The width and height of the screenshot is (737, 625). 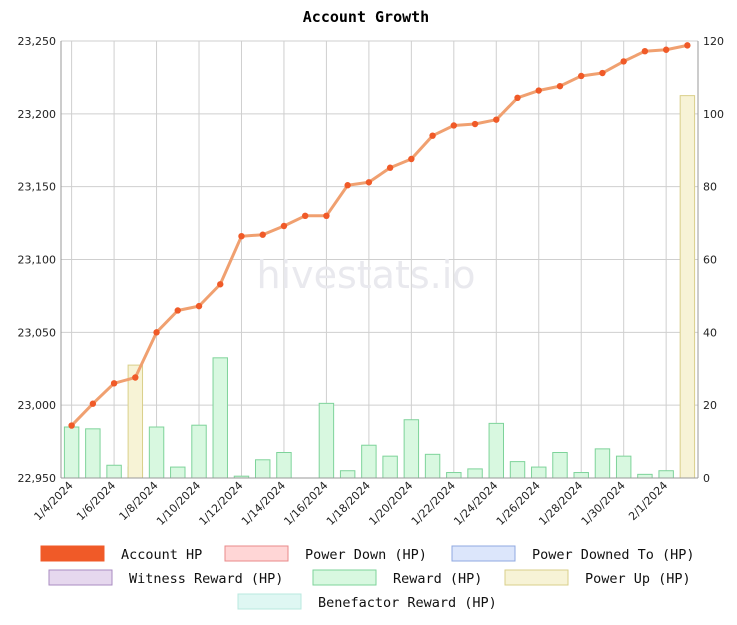 I want to click on x-tick-label: 1/12/2024, so click(x=221, y=503).